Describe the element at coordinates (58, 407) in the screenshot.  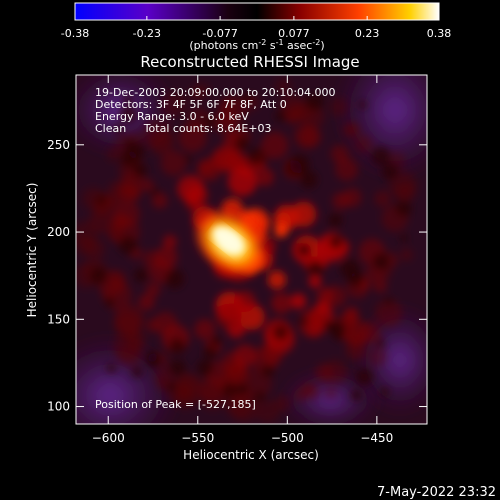
I see `y-tick-label: 100` at that location.